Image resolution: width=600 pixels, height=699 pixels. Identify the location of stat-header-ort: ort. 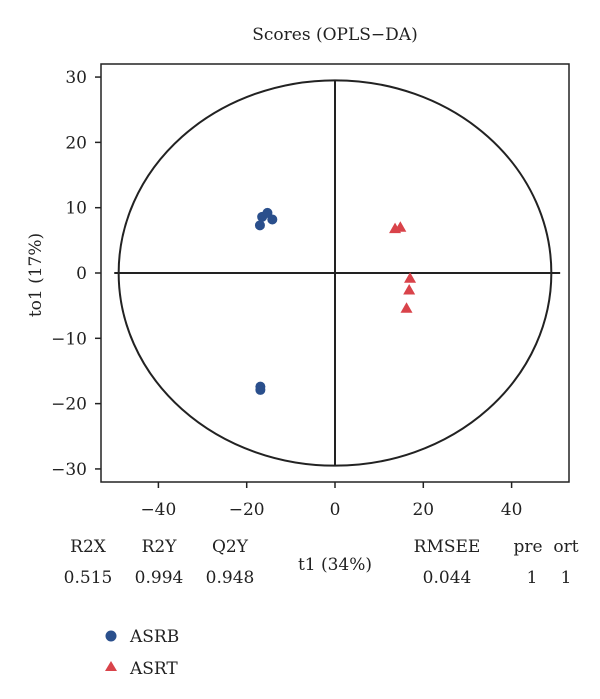
(565, 547).